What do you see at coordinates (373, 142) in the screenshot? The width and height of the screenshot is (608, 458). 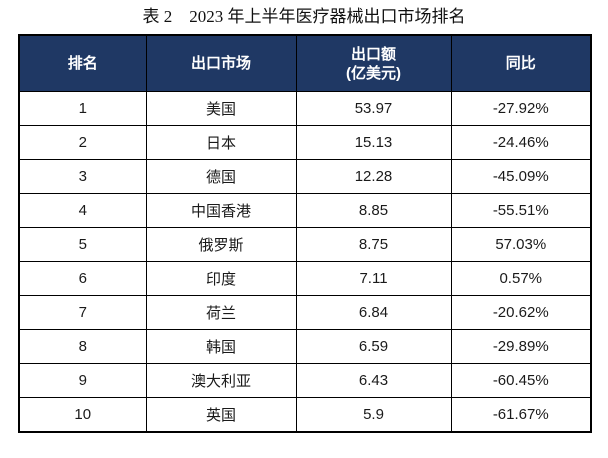 I see `amount-cell: 15.13` at bounding box center [373, 142].